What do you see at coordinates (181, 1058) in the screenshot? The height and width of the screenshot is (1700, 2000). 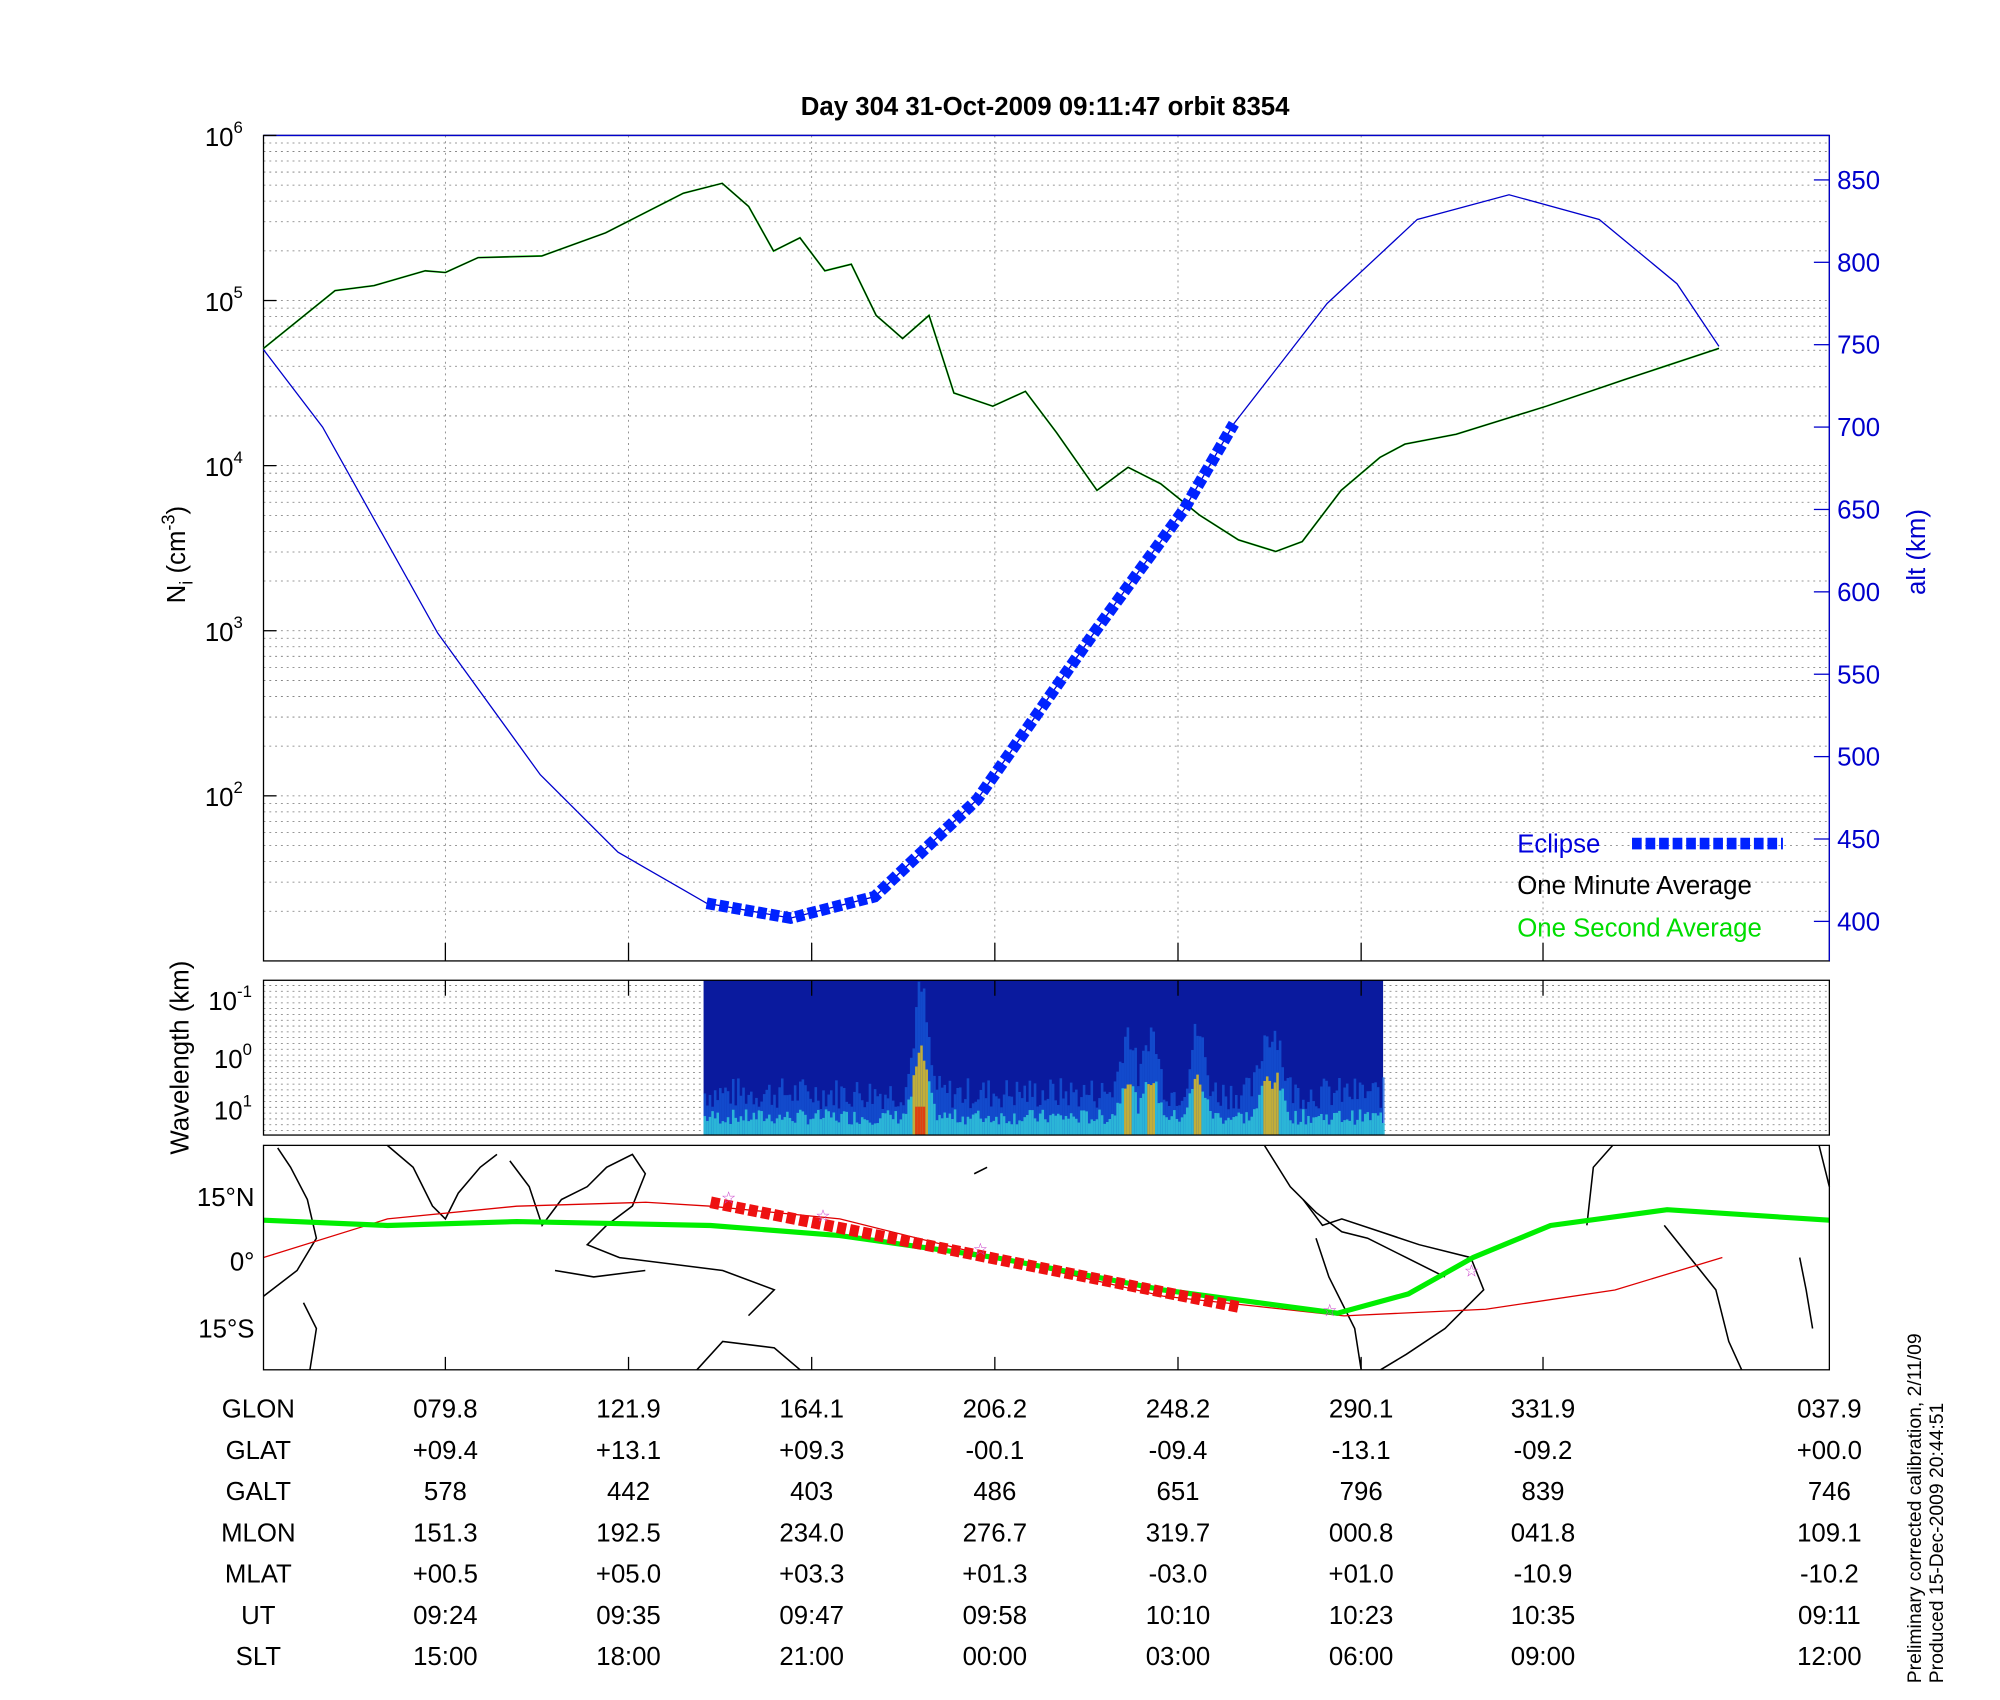 I see `y-axis-label-wavelength: Wavelength (km)` at bounding box center [181, 1058].